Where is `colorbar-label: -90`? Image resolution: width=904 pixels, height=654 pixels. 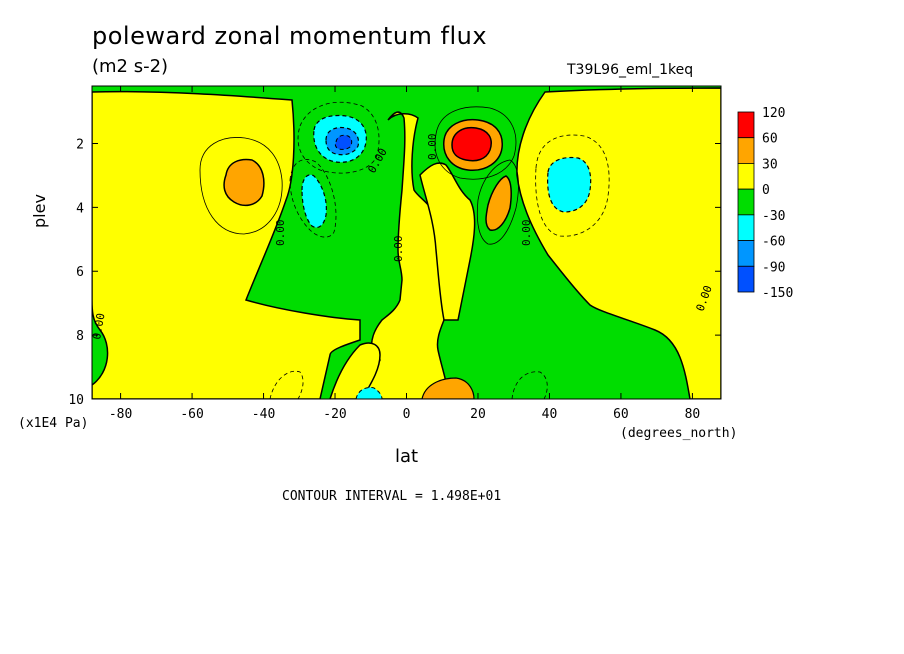
colorbar-label: -90 is located at coordinates (773, 267).